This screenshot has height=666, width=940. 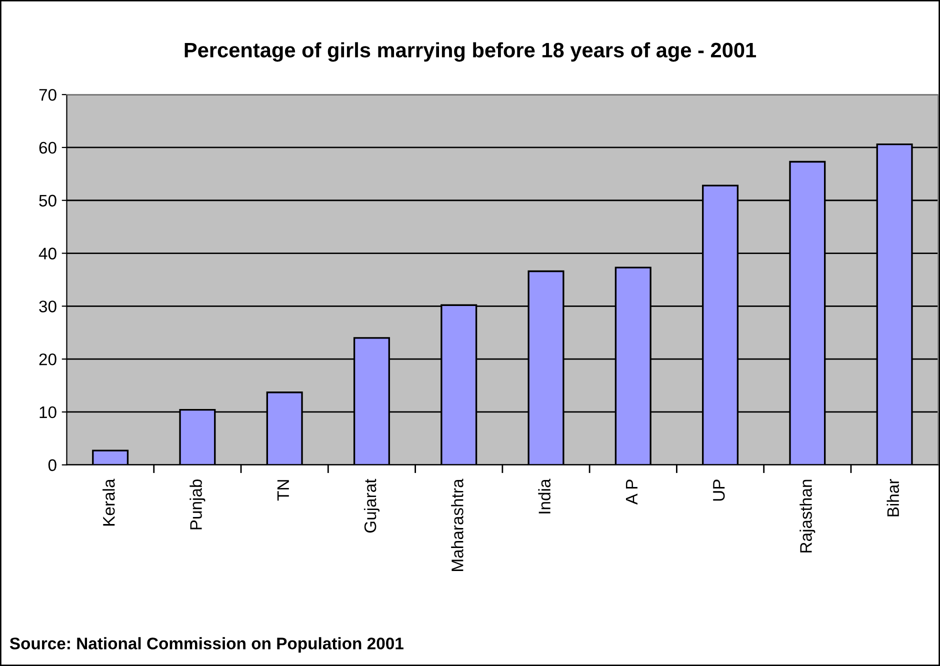 What do you see at coordinates (47, 359) in the screenshot?
I see `y-tick-label: 20` at bounding box center [47, 359].